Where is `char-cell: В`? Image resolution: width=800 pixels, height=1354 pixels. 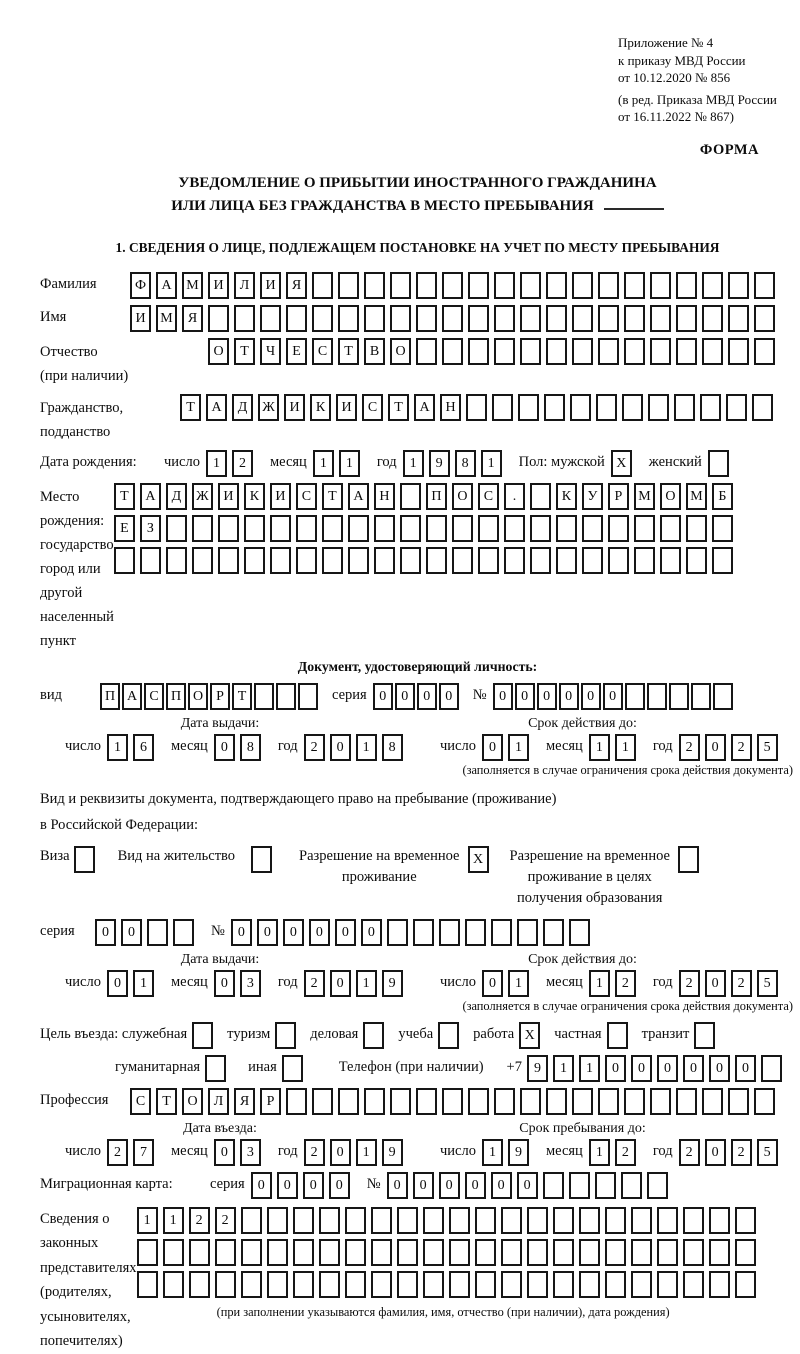 char-cell: В is located at coordinates (374, 351).